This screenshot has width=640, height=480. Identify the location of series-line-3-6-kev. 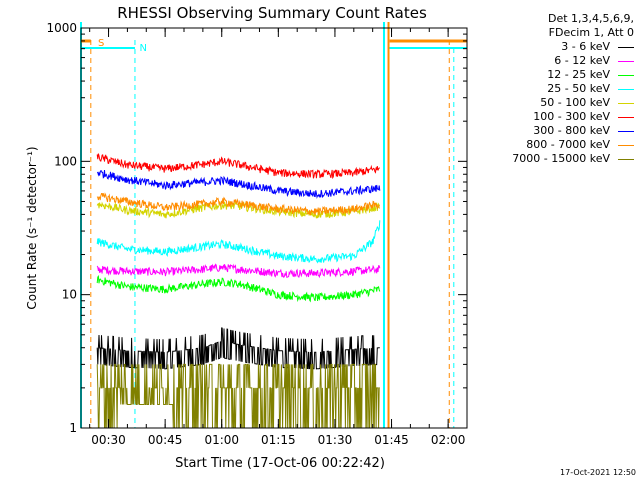
(238, 348).